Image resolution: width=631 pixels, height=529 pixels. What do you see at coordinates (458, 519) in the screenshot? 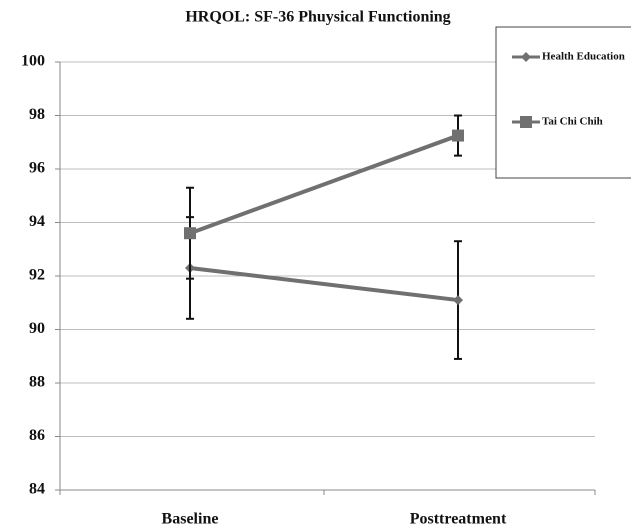
I see `x-tick-label: Posttreatment` at bounding box center [458, 519].